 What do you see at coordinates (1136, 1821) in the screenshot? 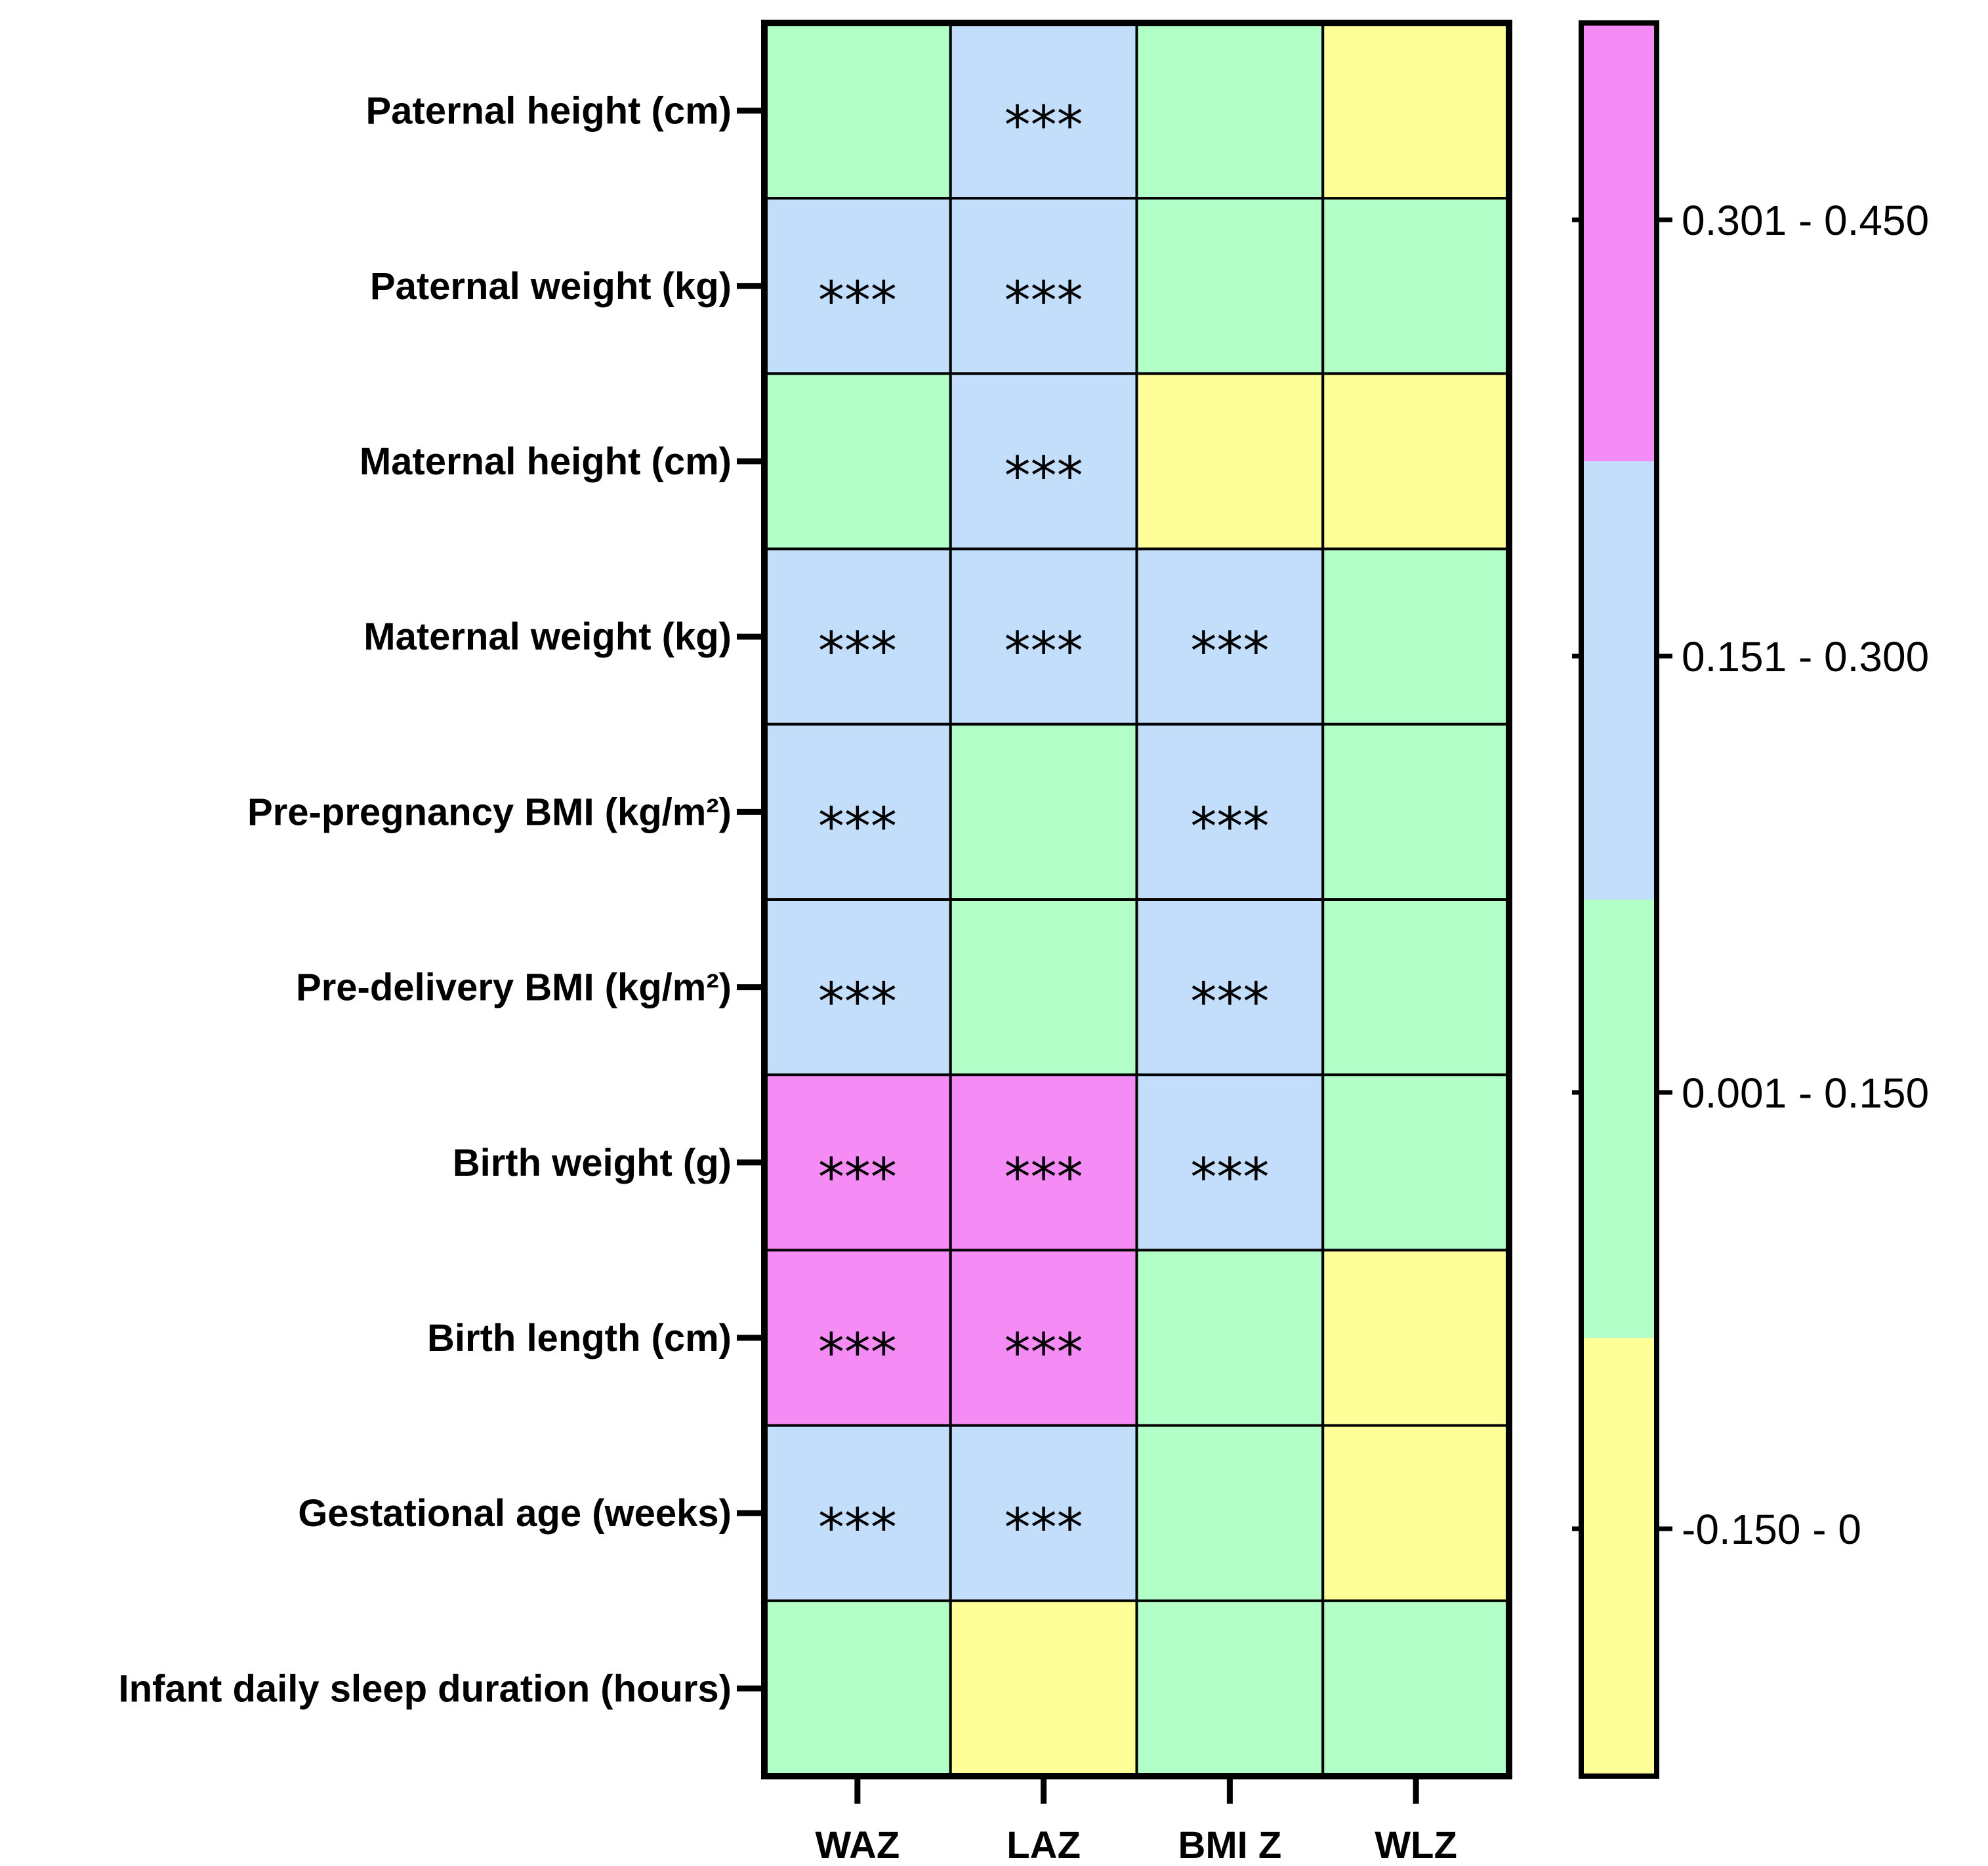
I see `column-labels: WAZ LAZ BMI Z WLZ` at bounding box center [1136, 1821].